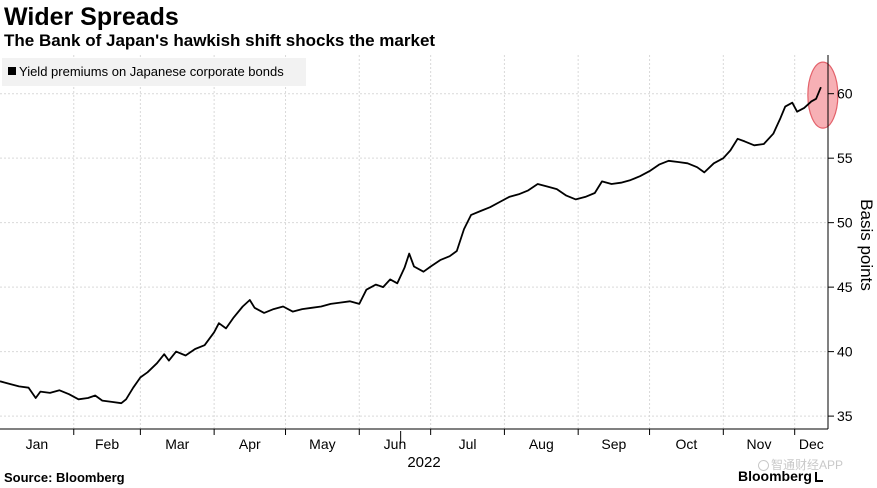 The width and height of the screenshot is (877, 488). Describe the element at coordinates (845, 287) in the screenshot. I see `y-tick-label: 45` at that location.